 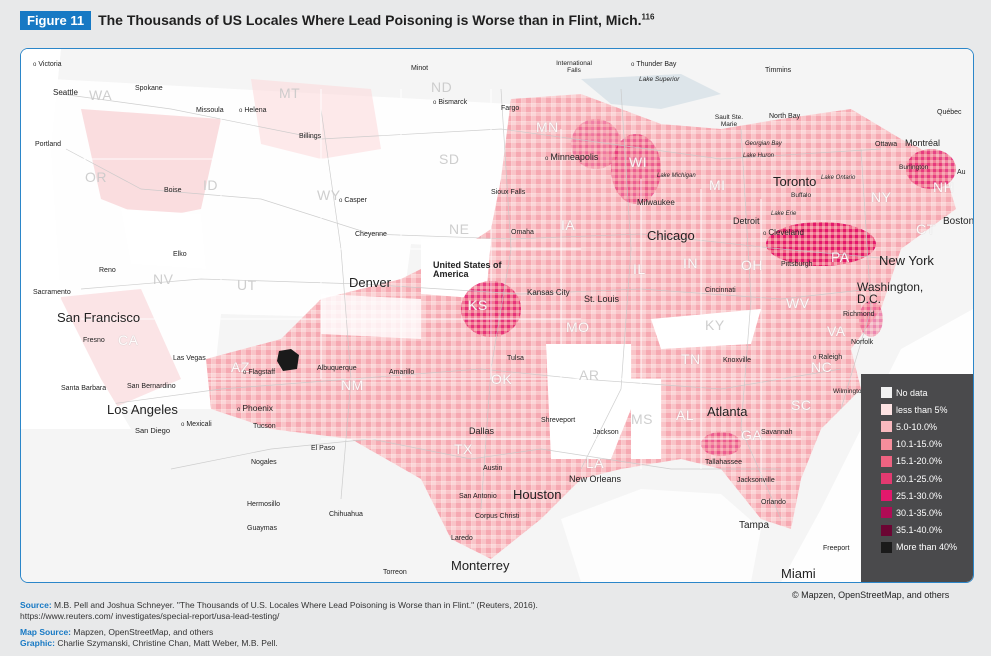 What do you see at coordinates (691, 359) in the screenshot?
I see `state-label: TN` at bounding box center [691, 359].